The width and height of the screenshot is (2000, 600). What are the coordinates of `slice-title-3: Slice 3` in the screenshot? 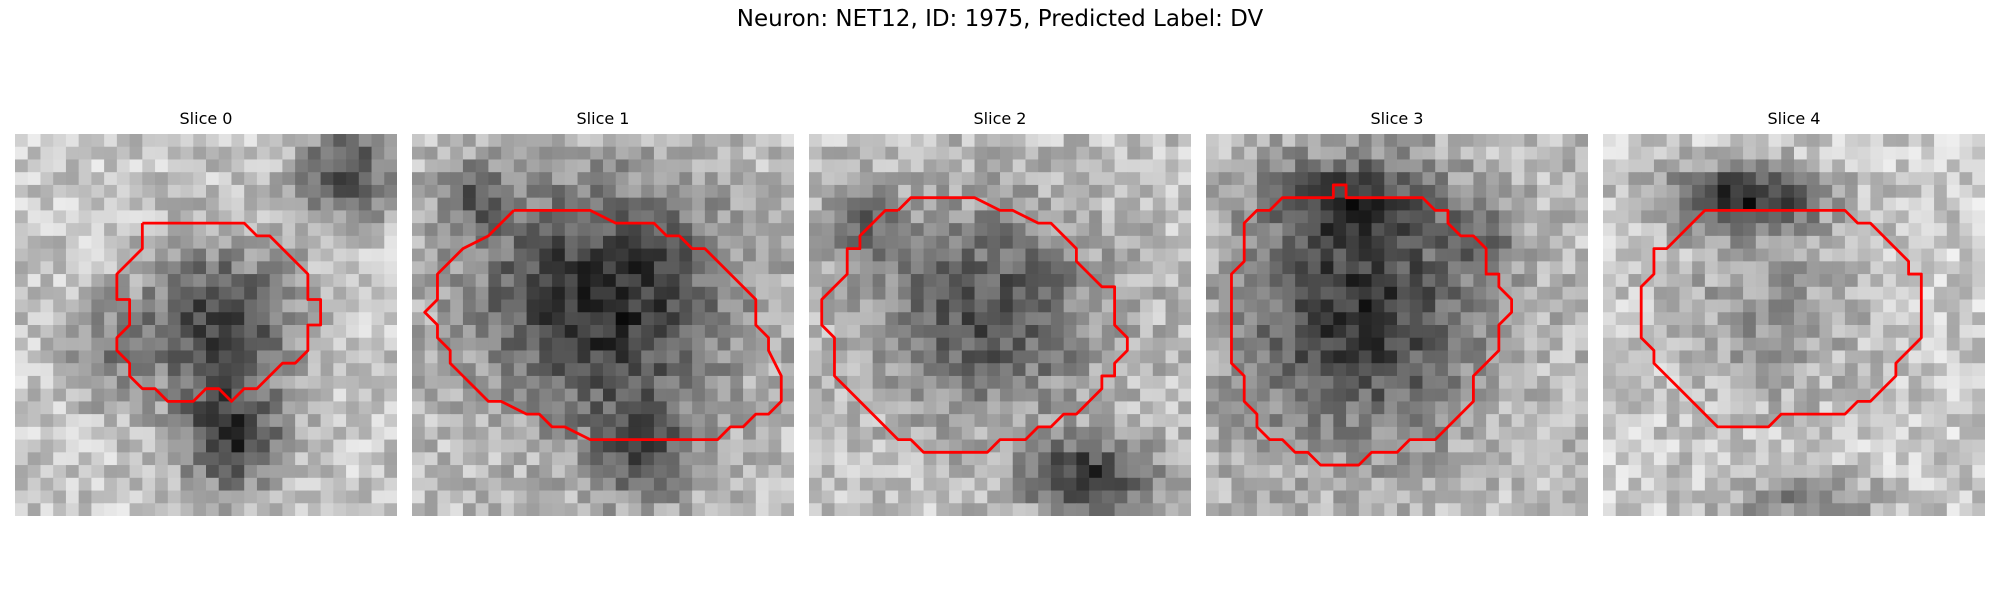 It's located at (1397, 118).